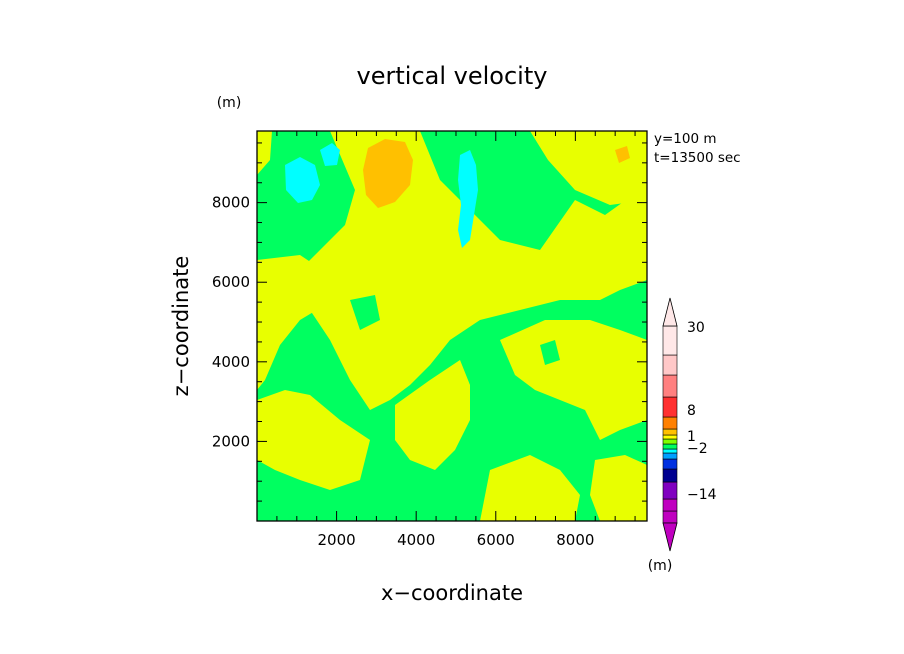 The width and height of the screenshot is (904, 654). Describe the element at coordinates (697, 158) in the screenshot. I see `annotation-t: t=13500 sec` at that location.